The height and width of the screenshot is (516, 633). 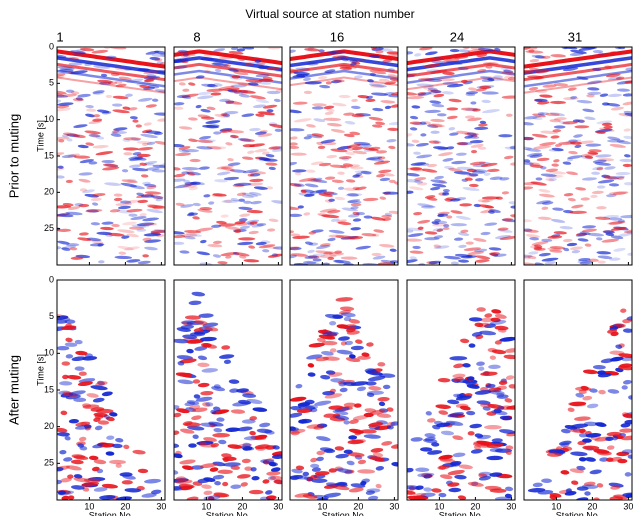 I want to click on y-tick-label: 15, so click(x=49, y=389).